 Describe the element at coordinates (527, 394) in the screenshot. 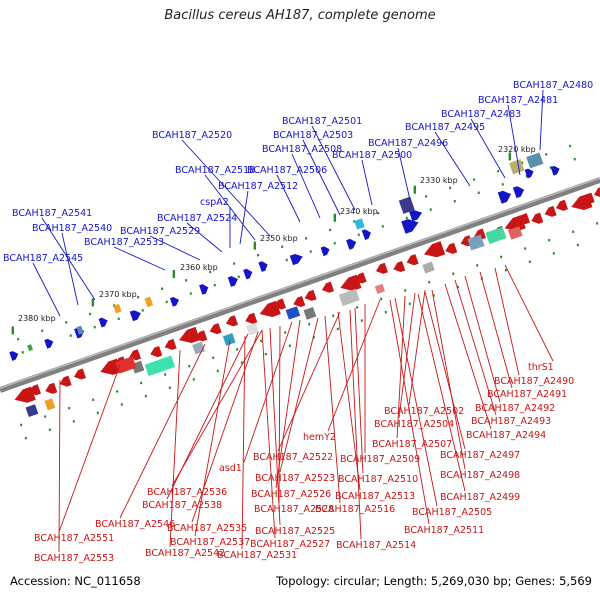

I see `reverse-gene-label: BCAH187_A2491` at that location.